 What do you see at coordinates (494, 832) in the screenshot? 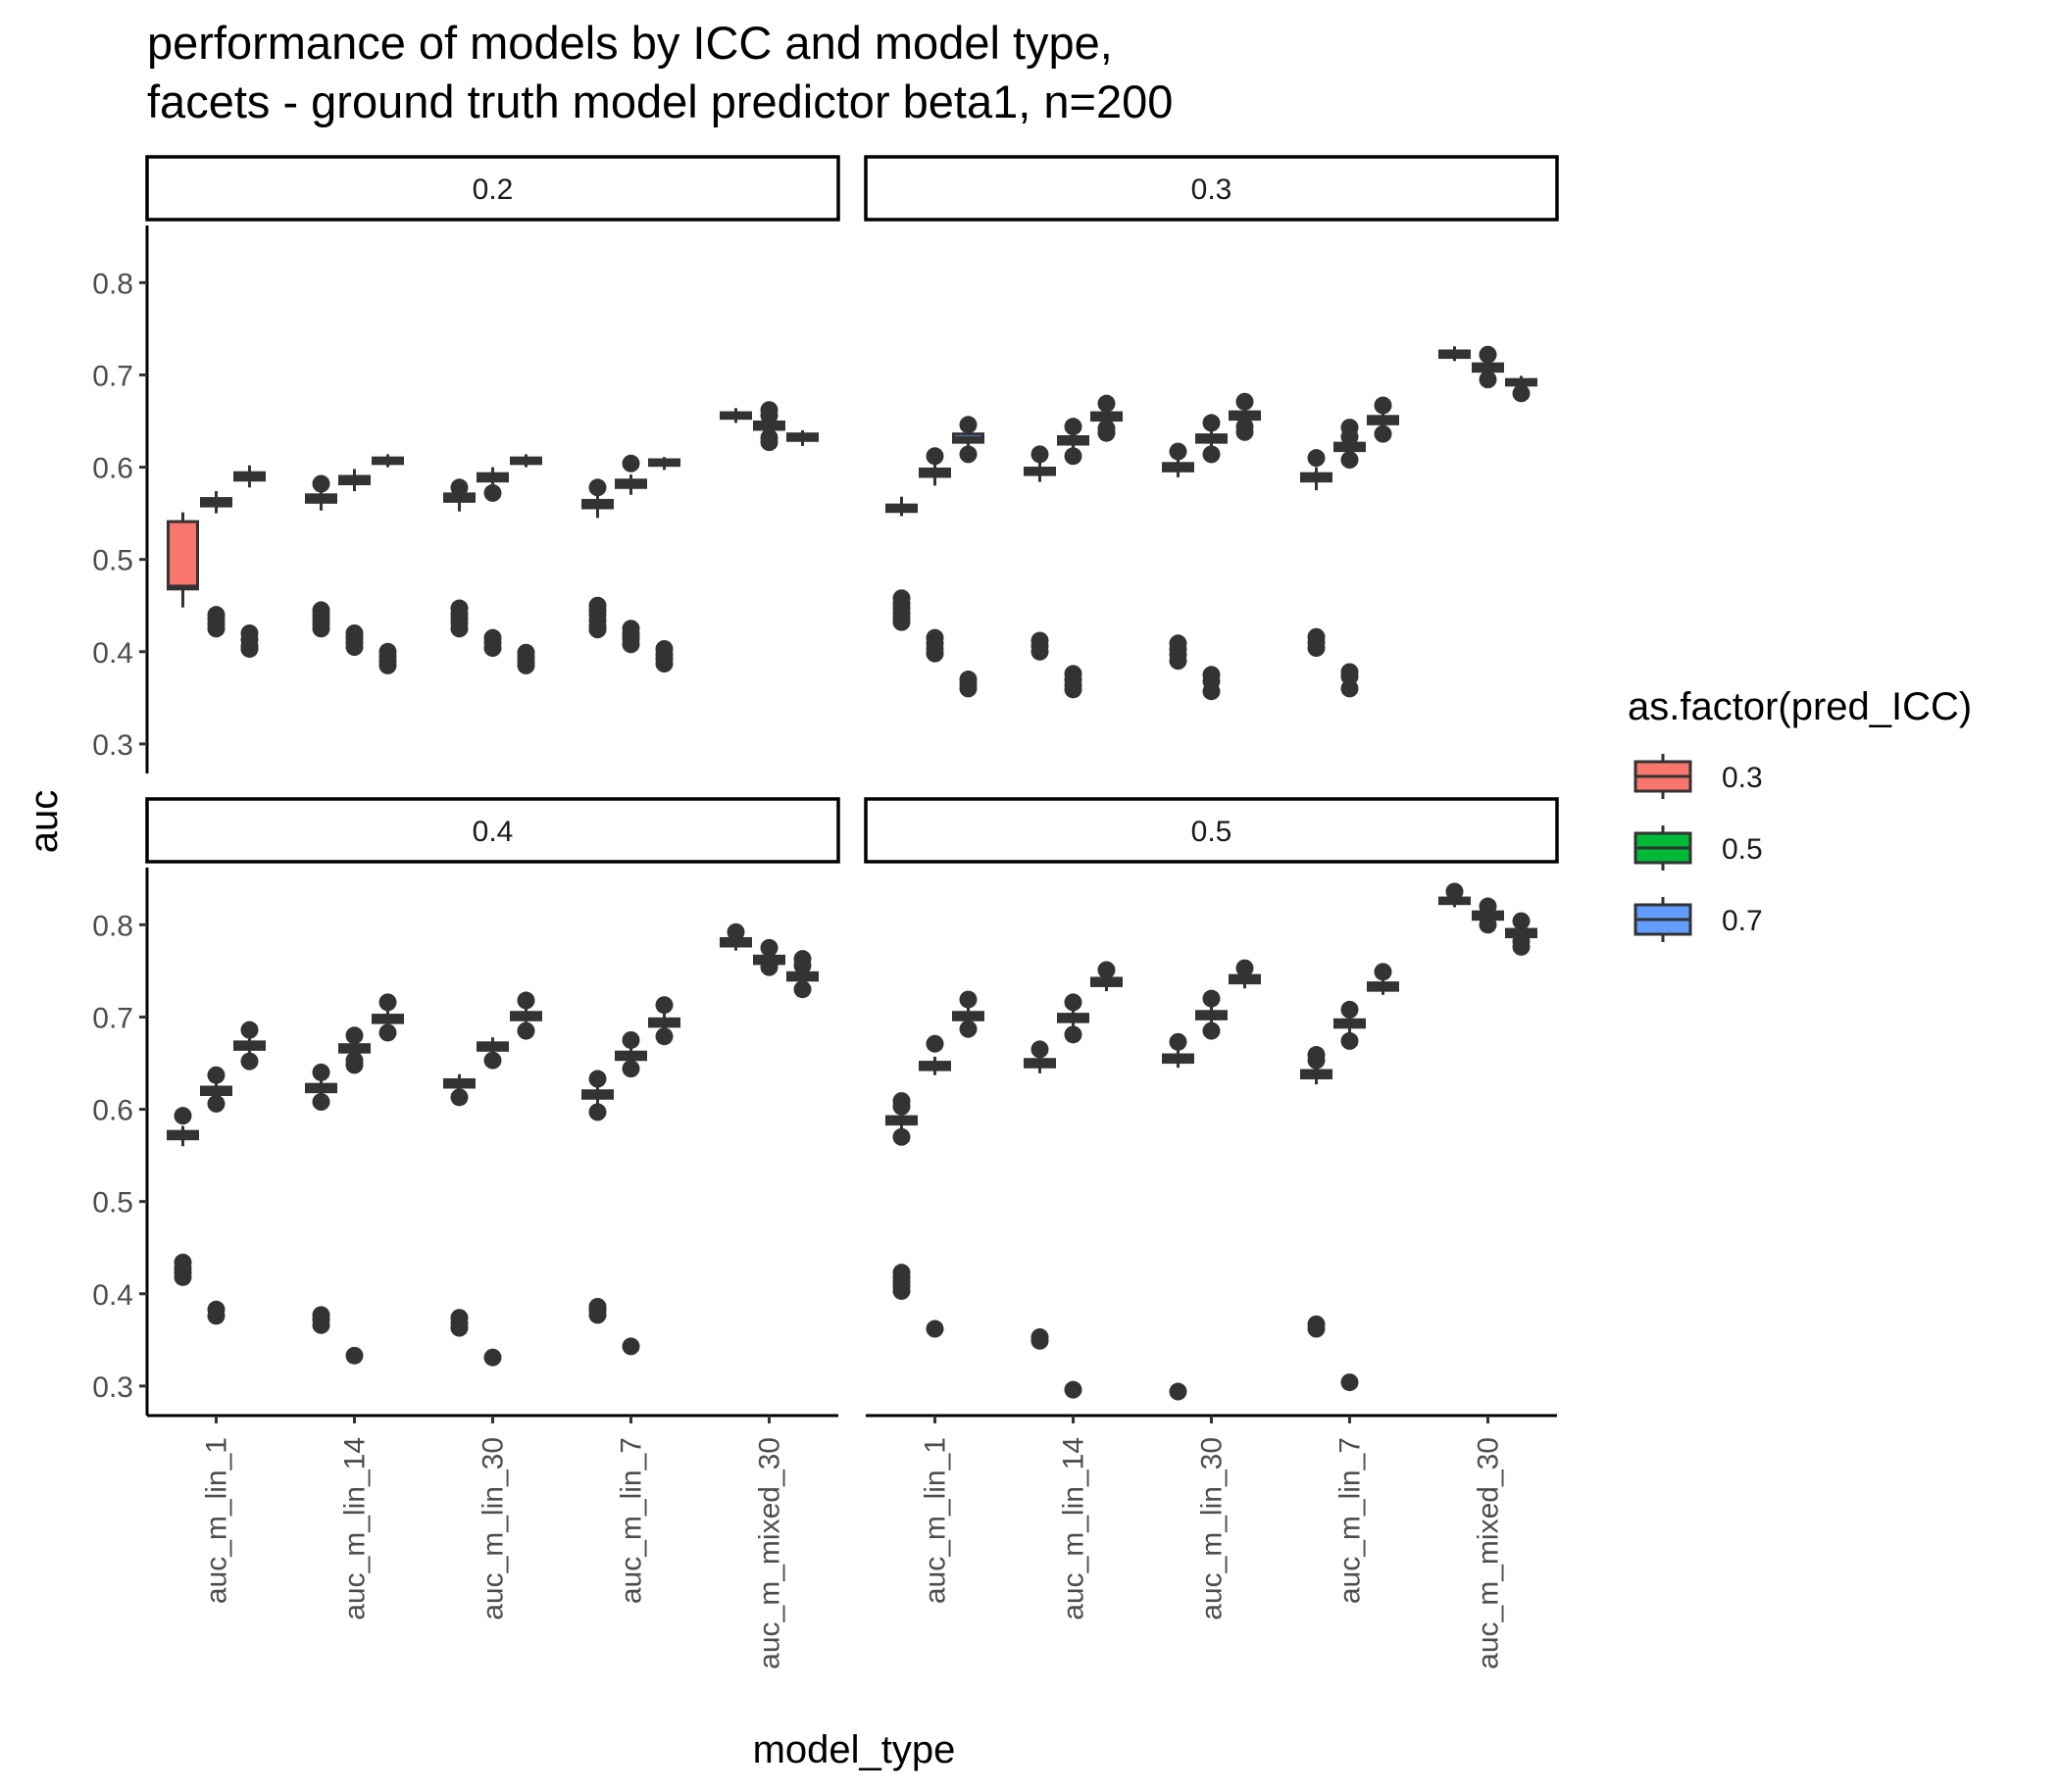
I see `facet-strip-label: 0.4` at bounding box center [494, 832].